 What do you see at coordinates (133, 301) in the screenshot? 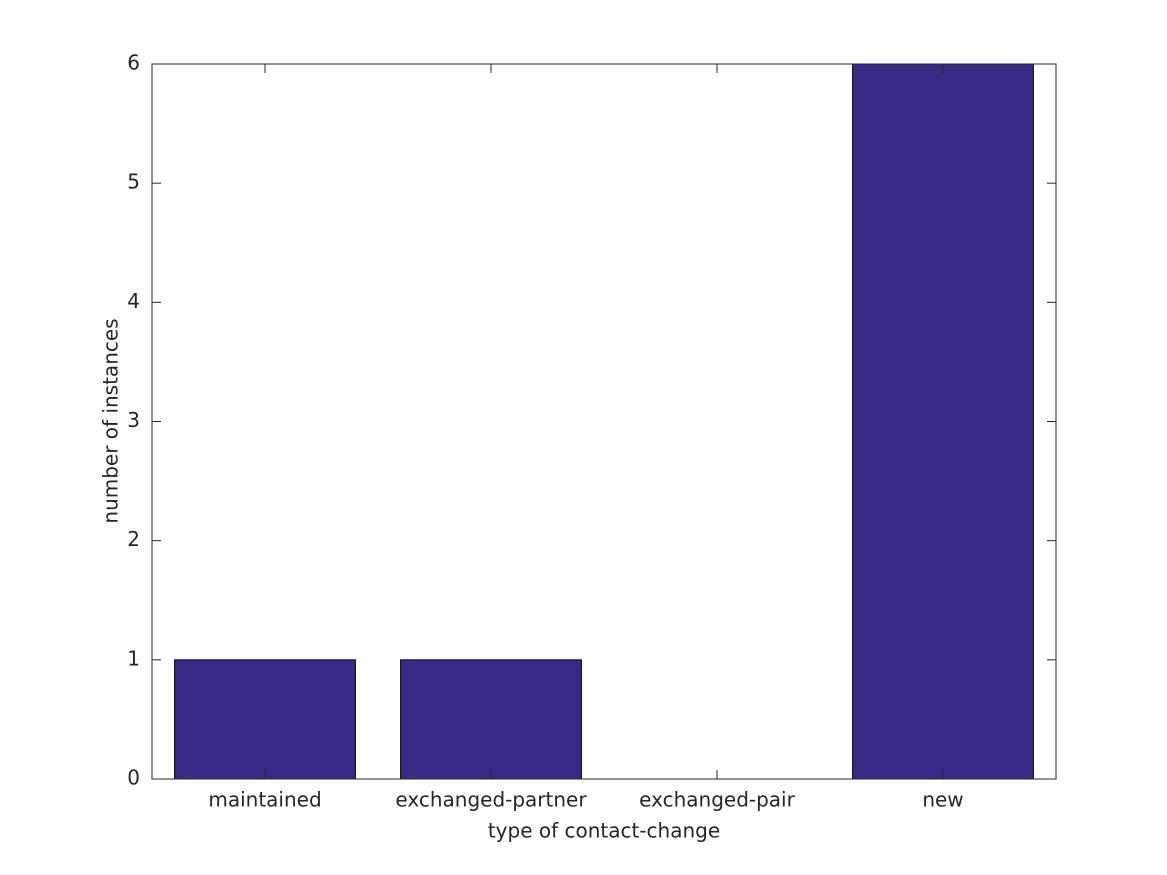
I see `y-tick-label: 4` at bounding box center [133, 301].